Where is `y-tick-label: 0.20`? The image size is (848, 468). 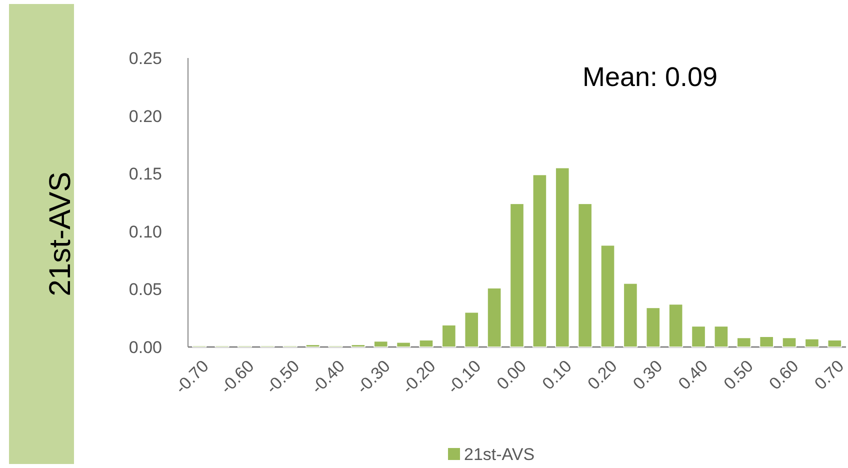
y-tick-label: 0.20 is located at coordinates (145, 116).